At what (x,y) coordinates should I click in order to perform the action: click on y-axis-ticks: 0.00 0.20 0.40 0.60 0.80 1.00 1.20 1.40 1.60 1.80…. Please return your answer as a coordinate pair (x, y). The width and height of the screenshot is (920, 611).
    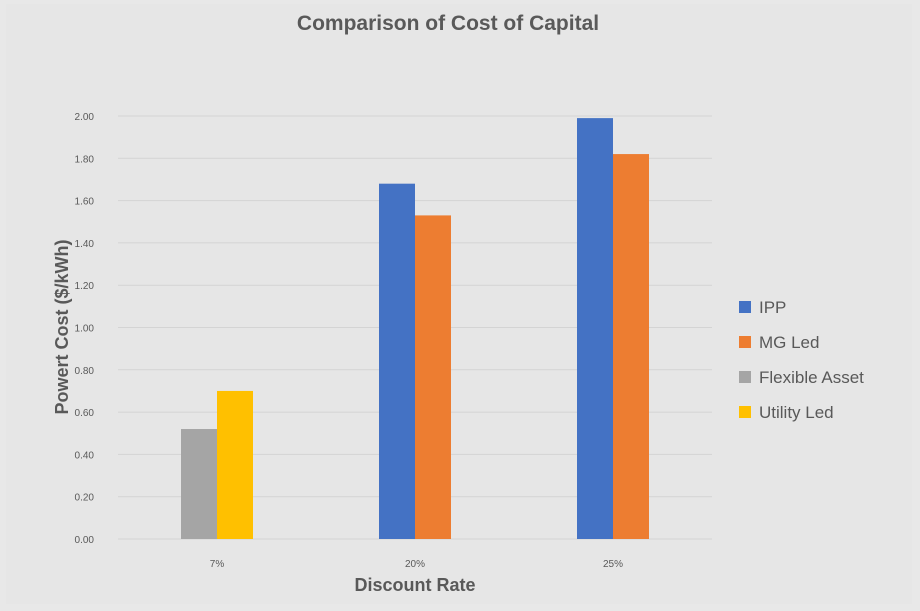
    Looking at the image, I should click on (85, 329).